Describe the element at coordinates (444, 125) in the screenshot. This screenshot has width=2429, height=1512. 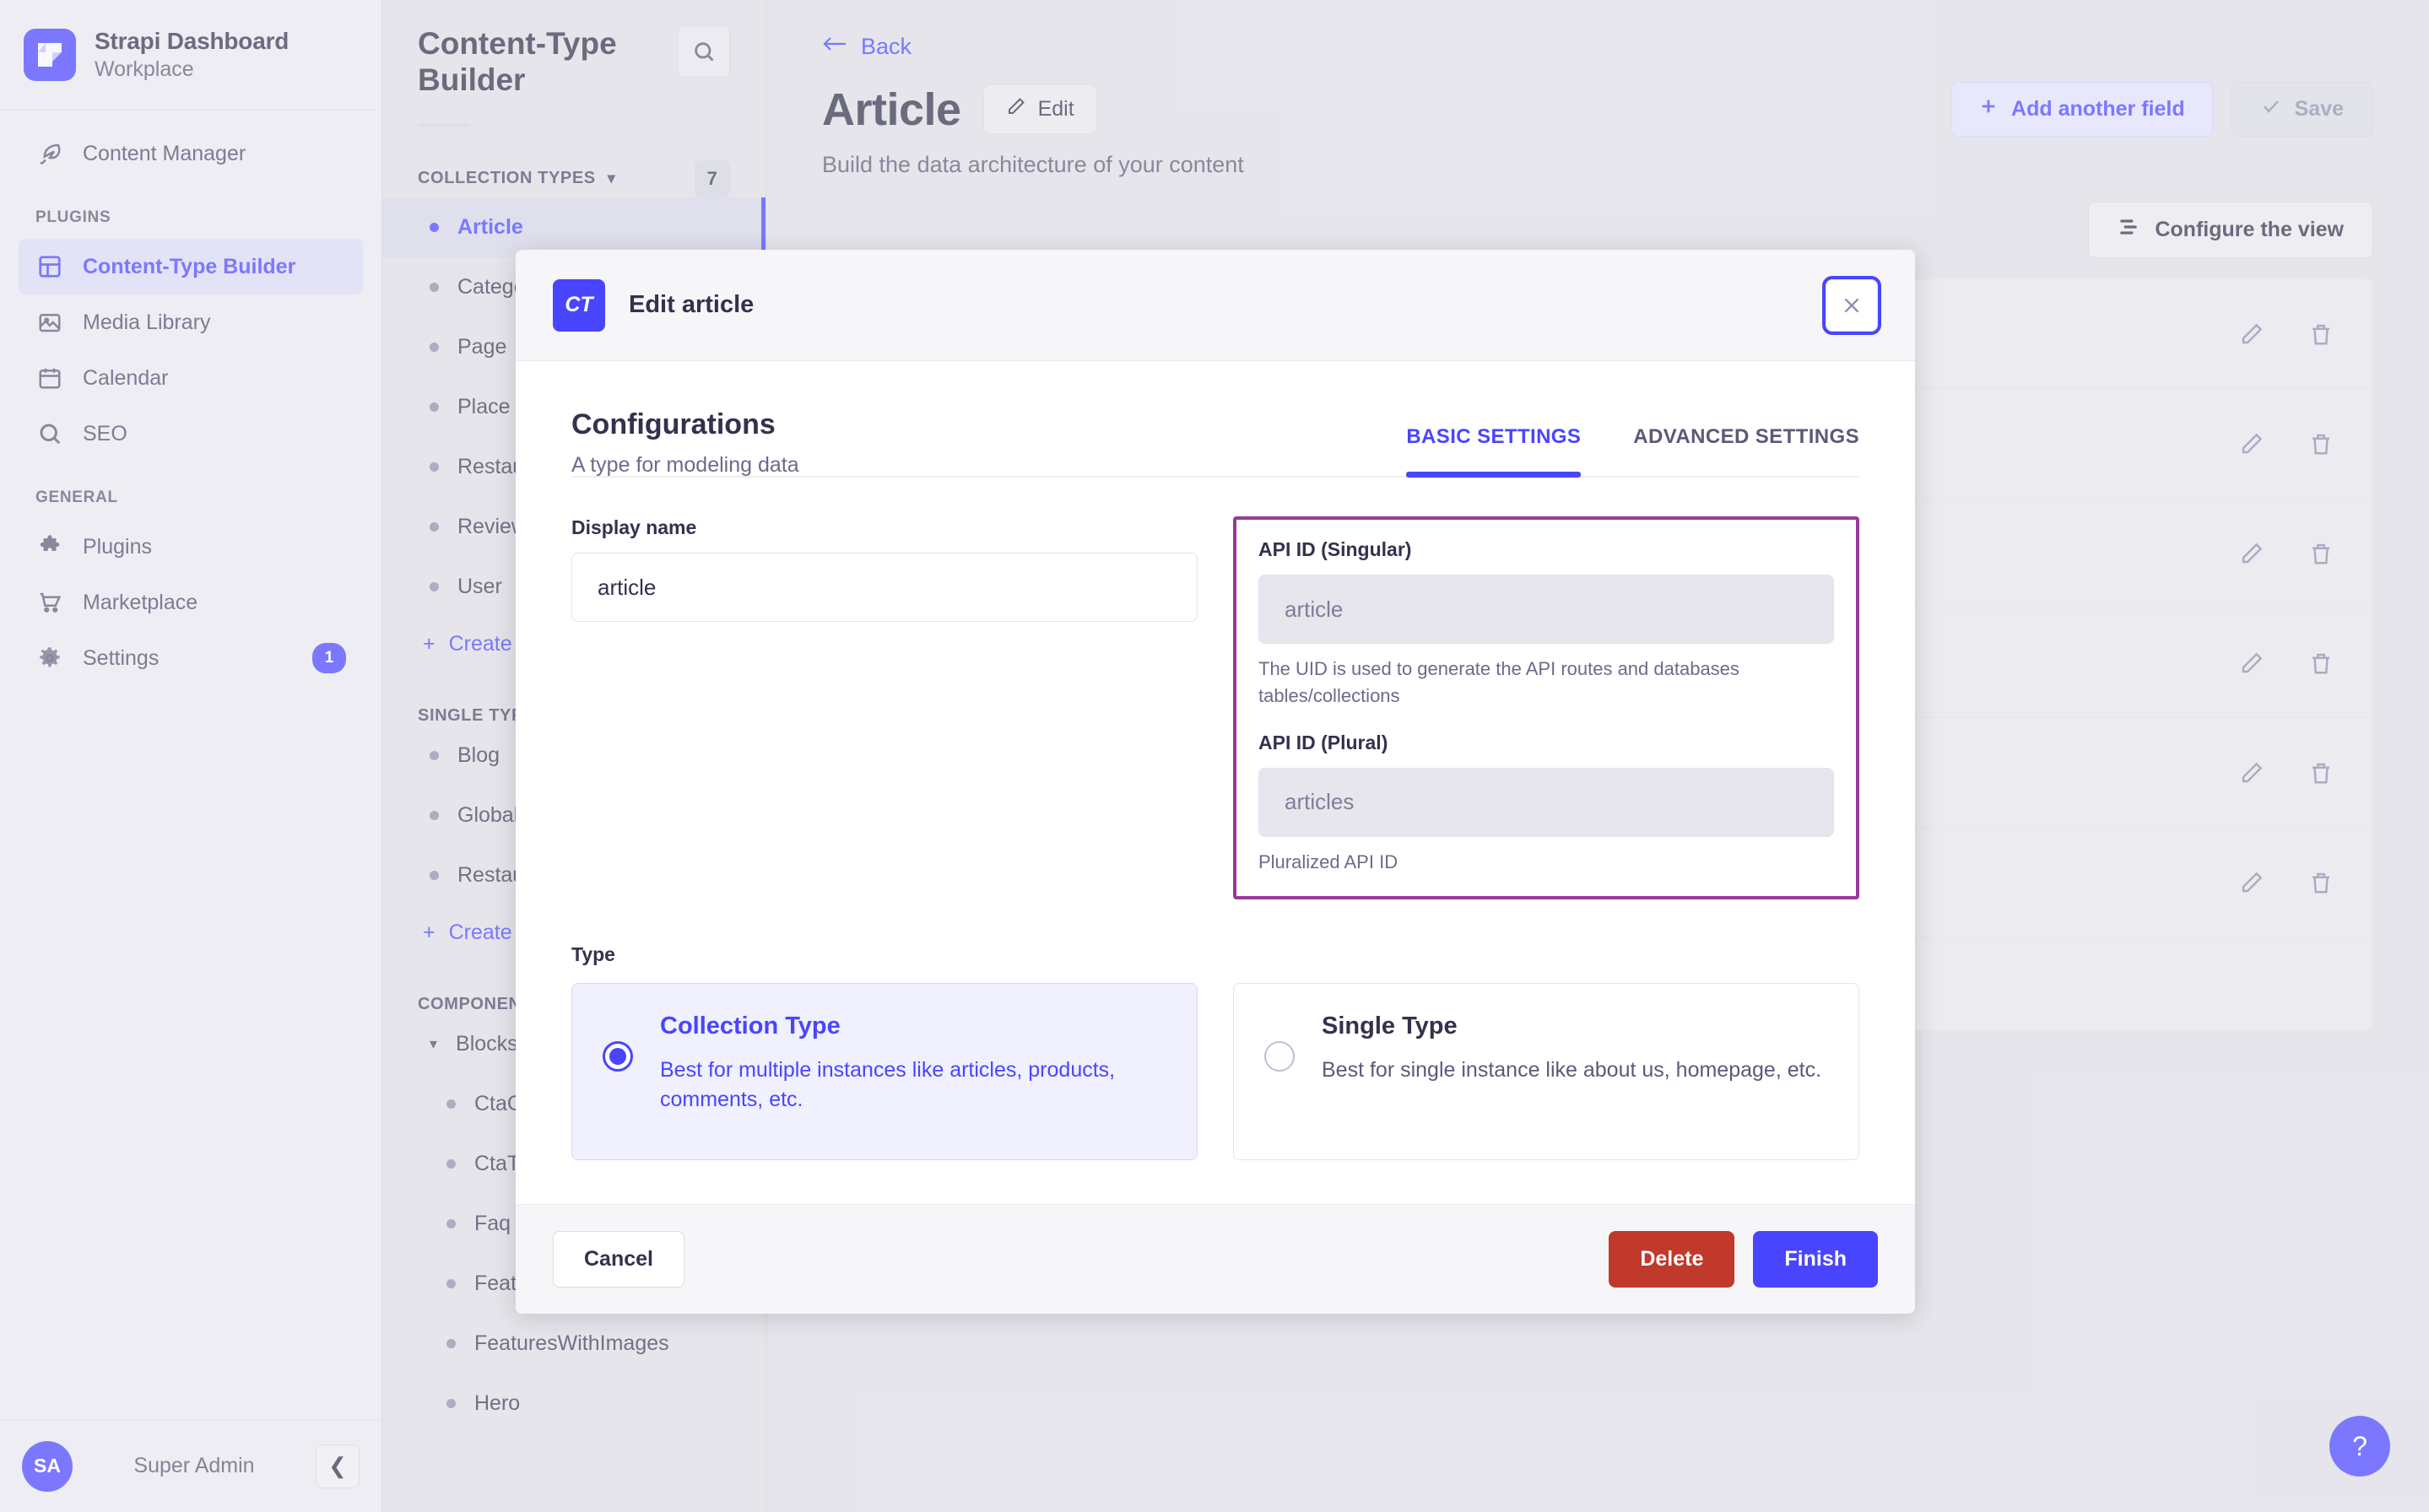
I see `divider` at that location.